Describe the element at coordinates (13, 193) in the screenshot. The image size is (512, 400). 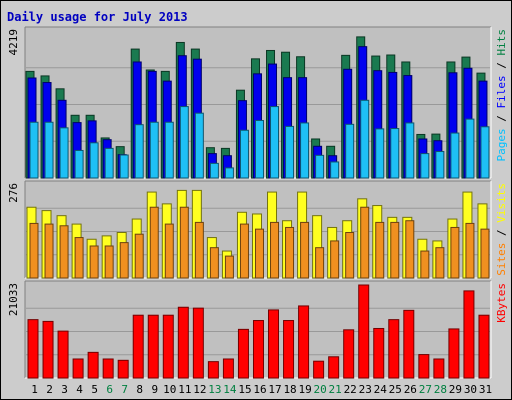
I see `visits-ymax-label: 276` at that location.